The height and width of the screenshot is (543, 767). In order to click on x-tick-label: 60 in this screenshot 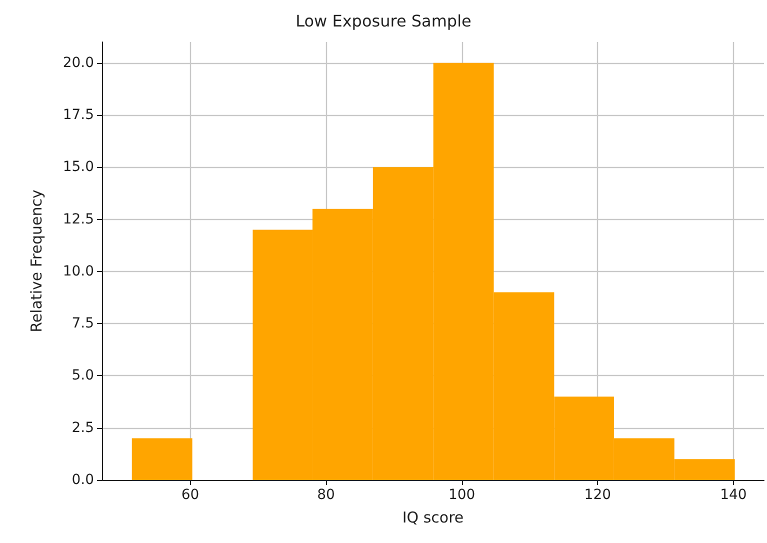, I will do `click(190, 495)`.